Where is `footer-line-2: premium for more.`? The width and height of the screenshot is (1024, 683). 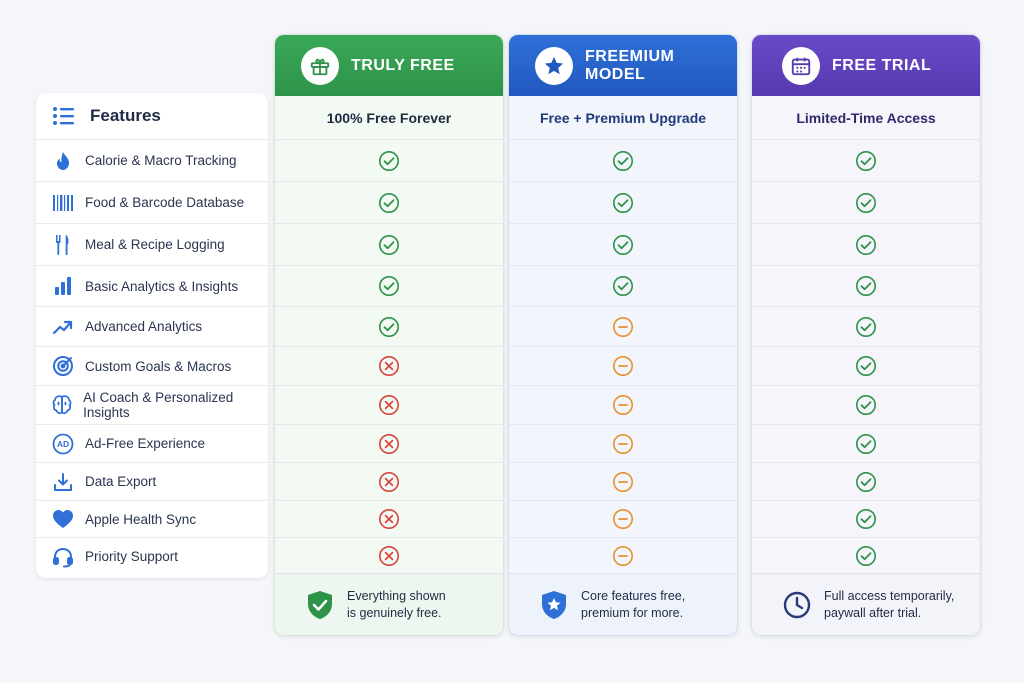
footer-line-2: premium for more. is located at coordinates (632, 612).